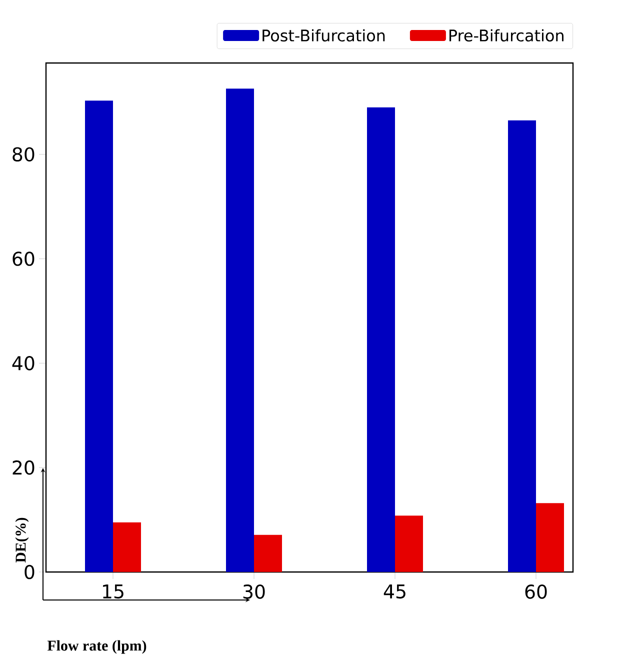  What do you see at coordinates (23, 363) in the screenshot?
I see `y-tick-label: 40` at bounding box center [23, 363].